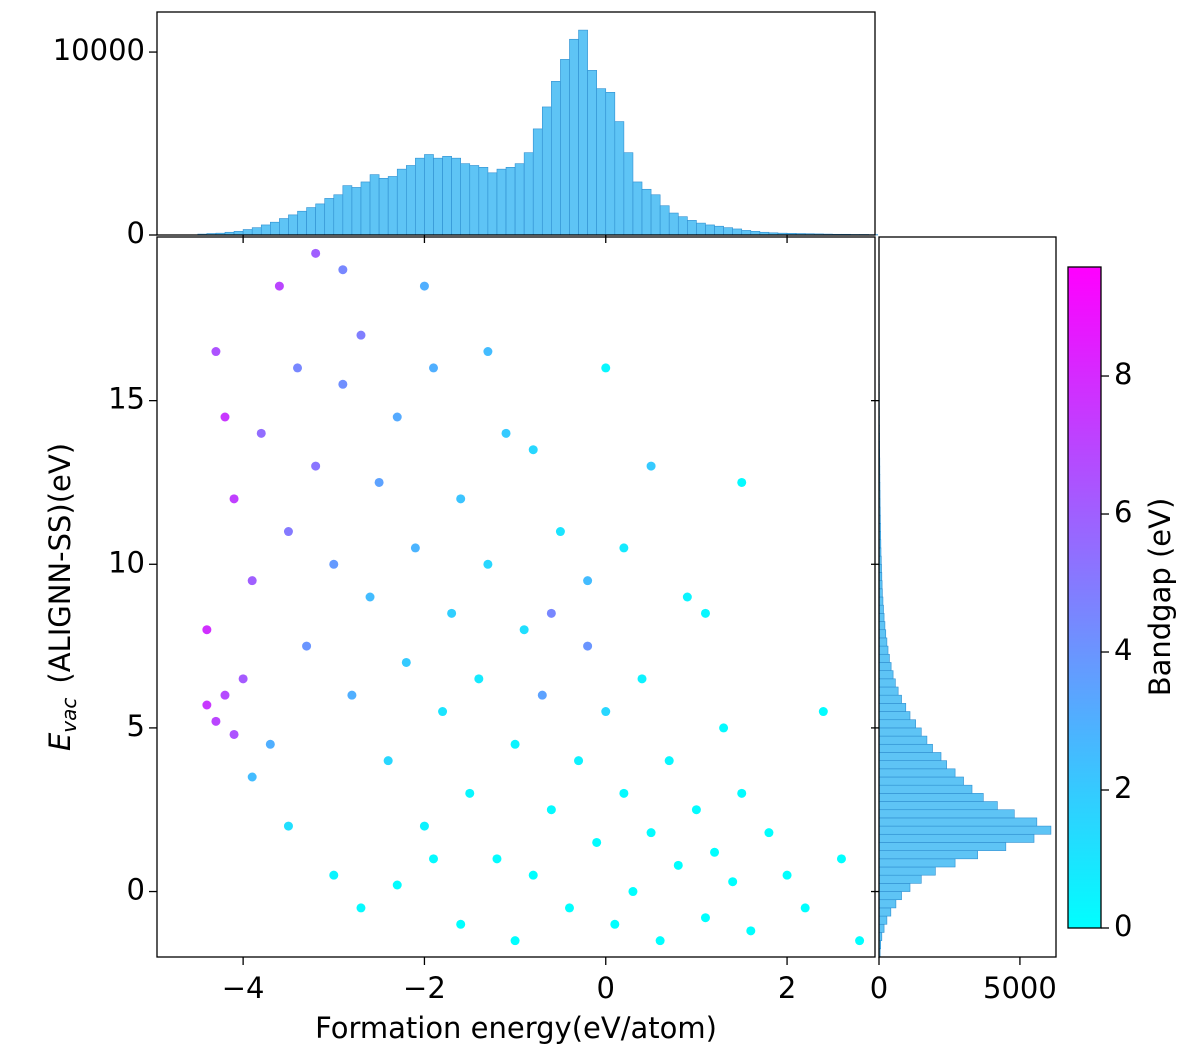 The width and height of the screenshot is (1196, 1058). Describe the element at coordinates (60, 741) in the screenshot. I see `y-label-symbol: E` at that location.